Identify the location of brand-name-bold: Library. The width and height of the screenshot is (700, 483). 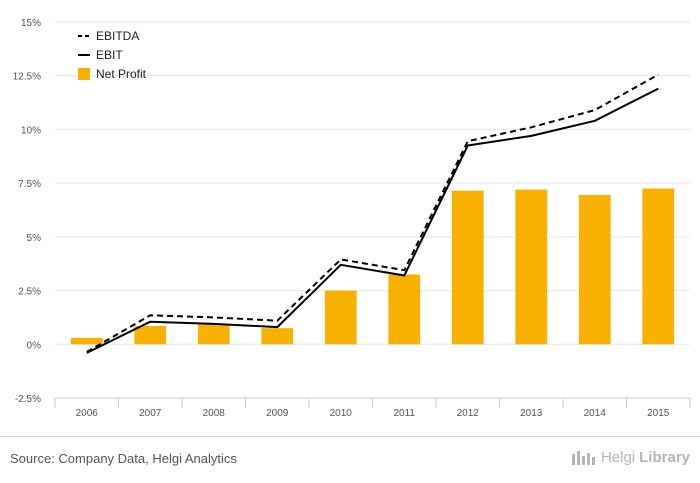
(664, 457).